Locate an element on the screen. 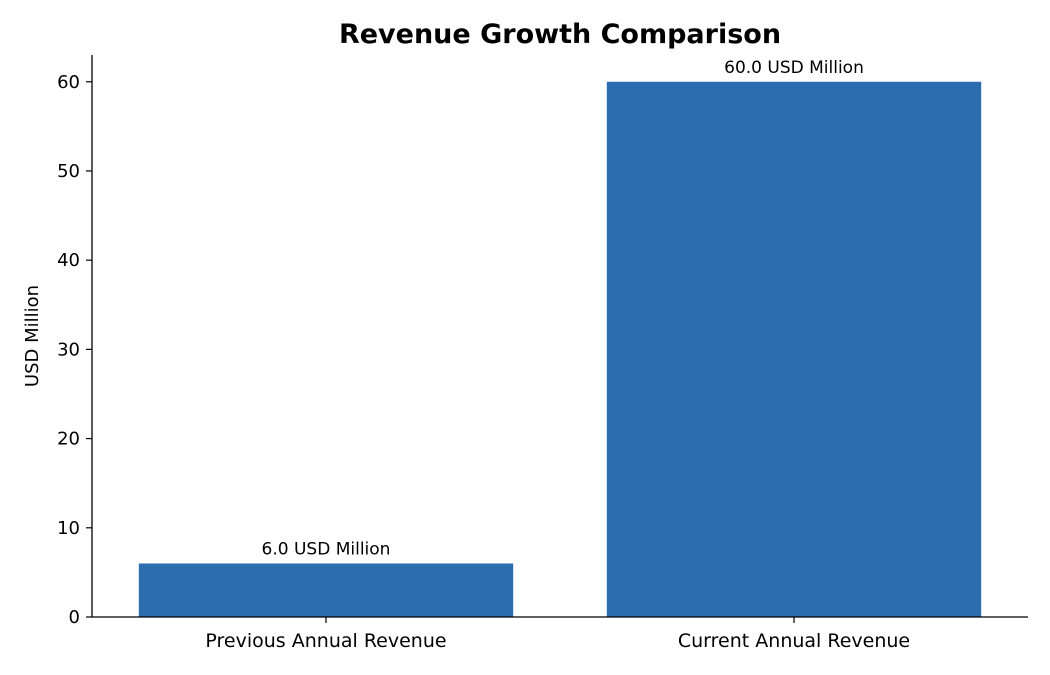 Image resolution: width=1050 pixels, height=675 pixels. y-tick-label: 60 is located at coordinates (68, 82).